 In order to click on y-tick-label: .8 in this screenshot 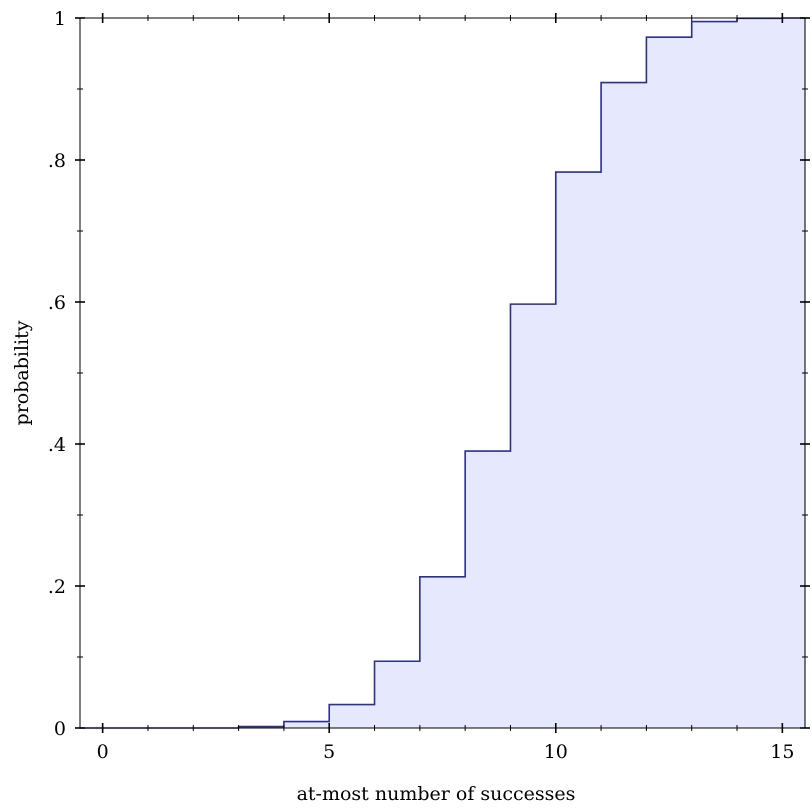, I will do `click(57, 161)`.